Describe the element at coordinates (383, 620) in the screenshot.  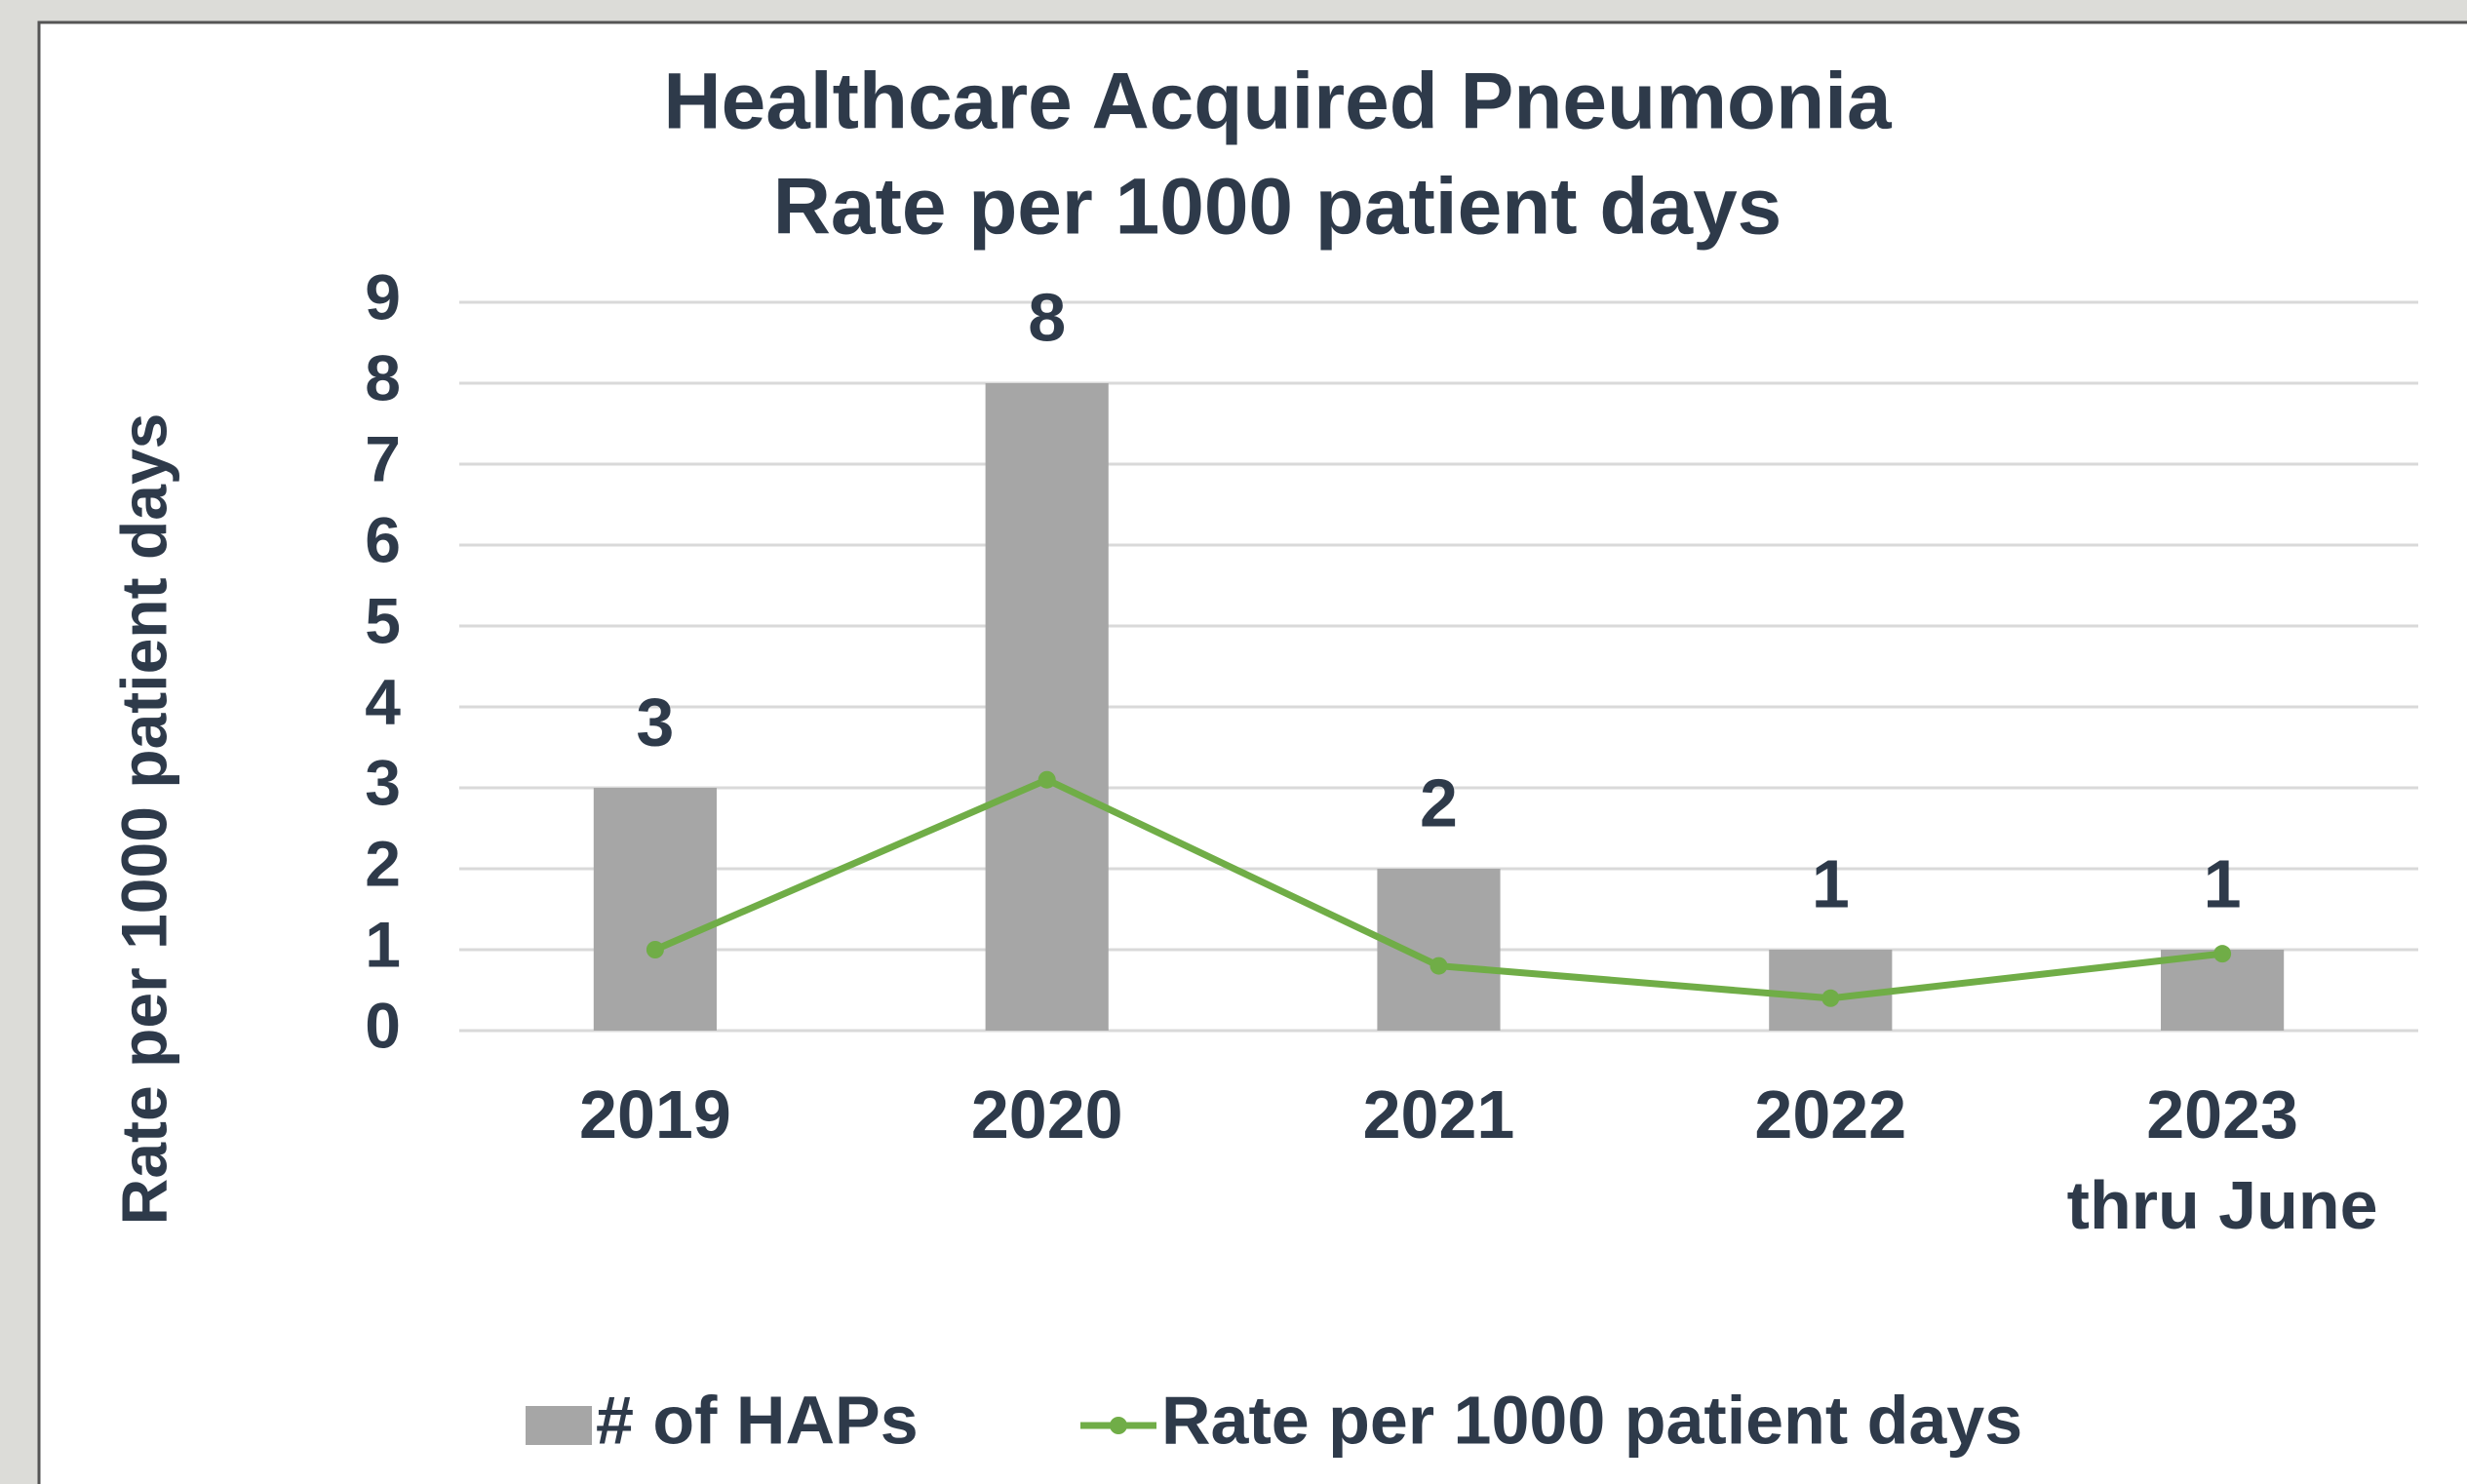
I see `y-tick-label: 5` at that location.